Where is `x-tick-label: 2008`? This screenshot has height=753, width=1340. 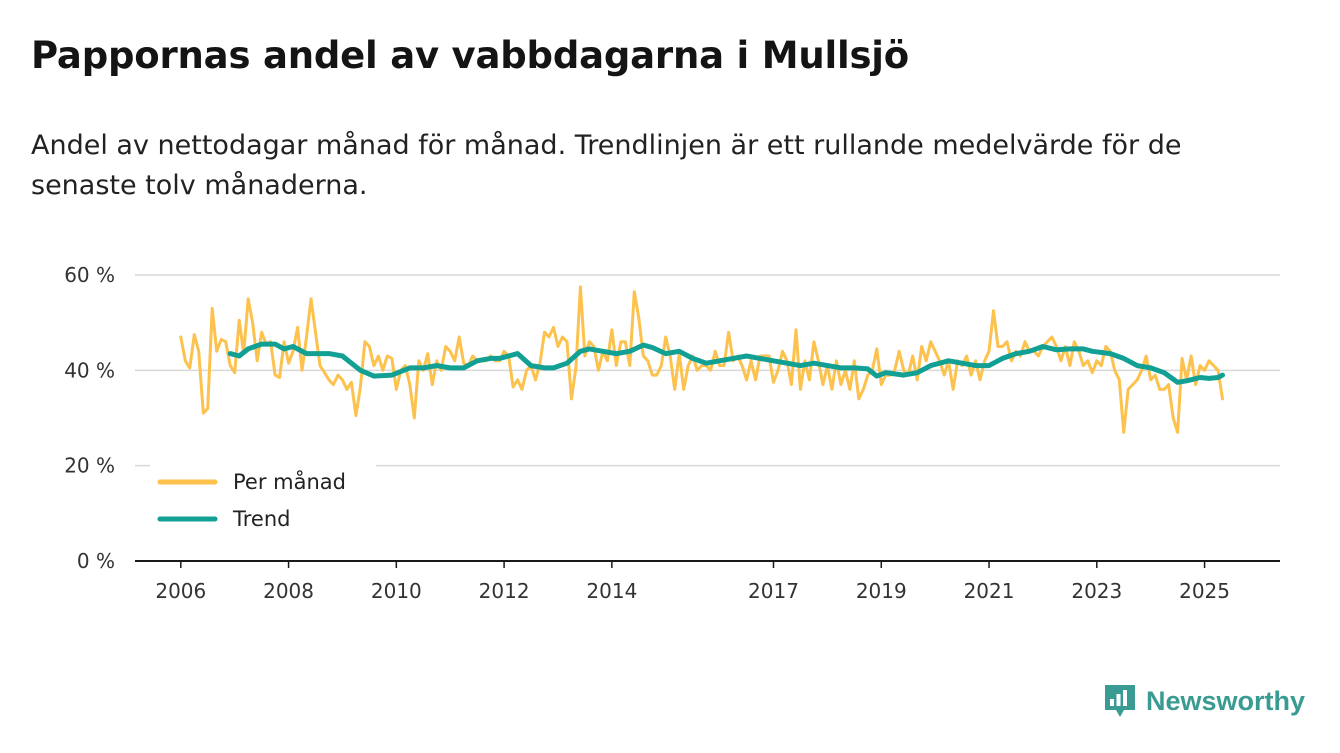 x-tick-label: 2008 is located at coordinates (288, 591).